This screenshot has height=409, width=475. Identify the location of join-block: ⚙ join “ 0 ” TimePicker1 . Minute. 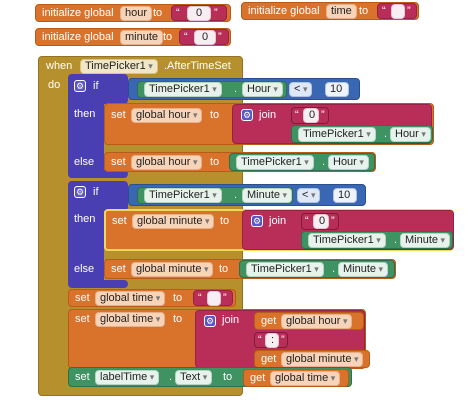
(348, 230).